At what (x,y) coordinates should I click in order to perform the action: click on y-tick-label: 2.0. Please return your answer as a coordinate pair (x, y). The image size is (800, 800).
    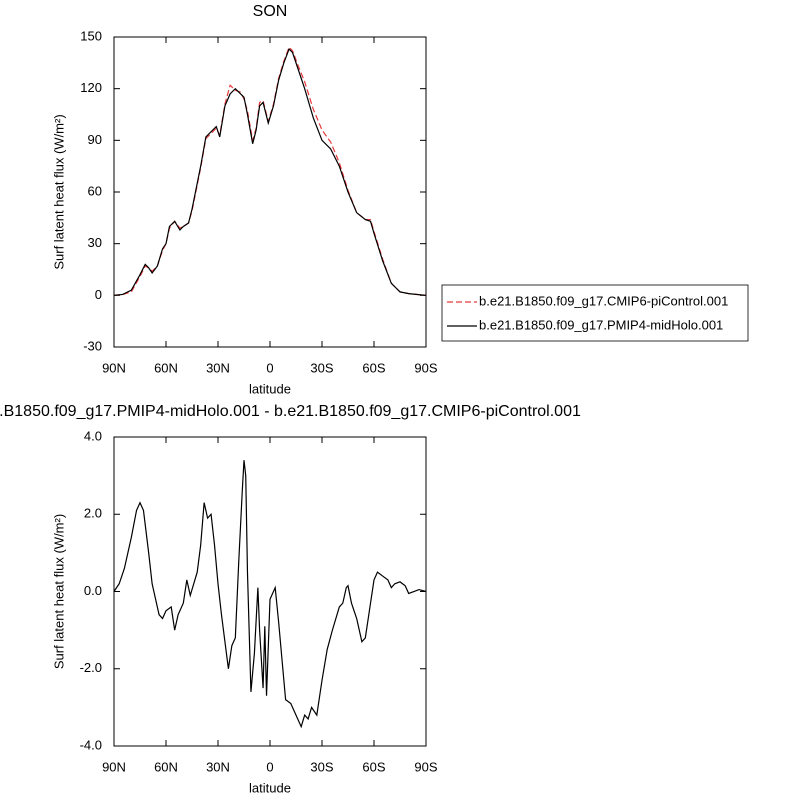
    Looking at the image, I should click on (93, 513).